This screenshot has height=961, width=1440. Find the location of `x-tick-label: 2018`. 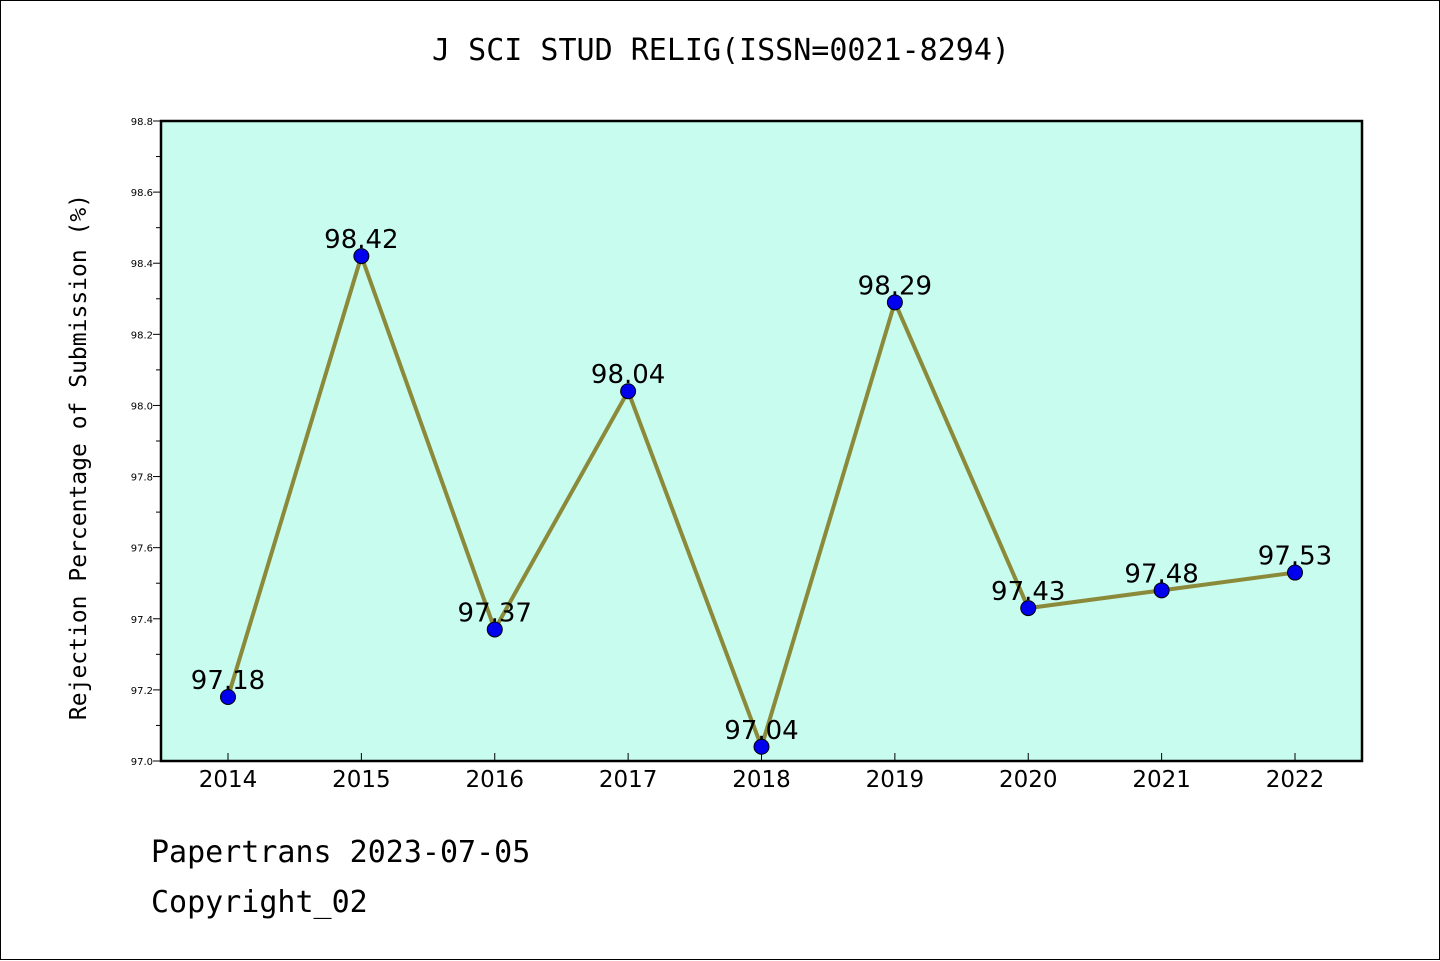

x-tick-label: 2018 is located at coordinates (761, 780).